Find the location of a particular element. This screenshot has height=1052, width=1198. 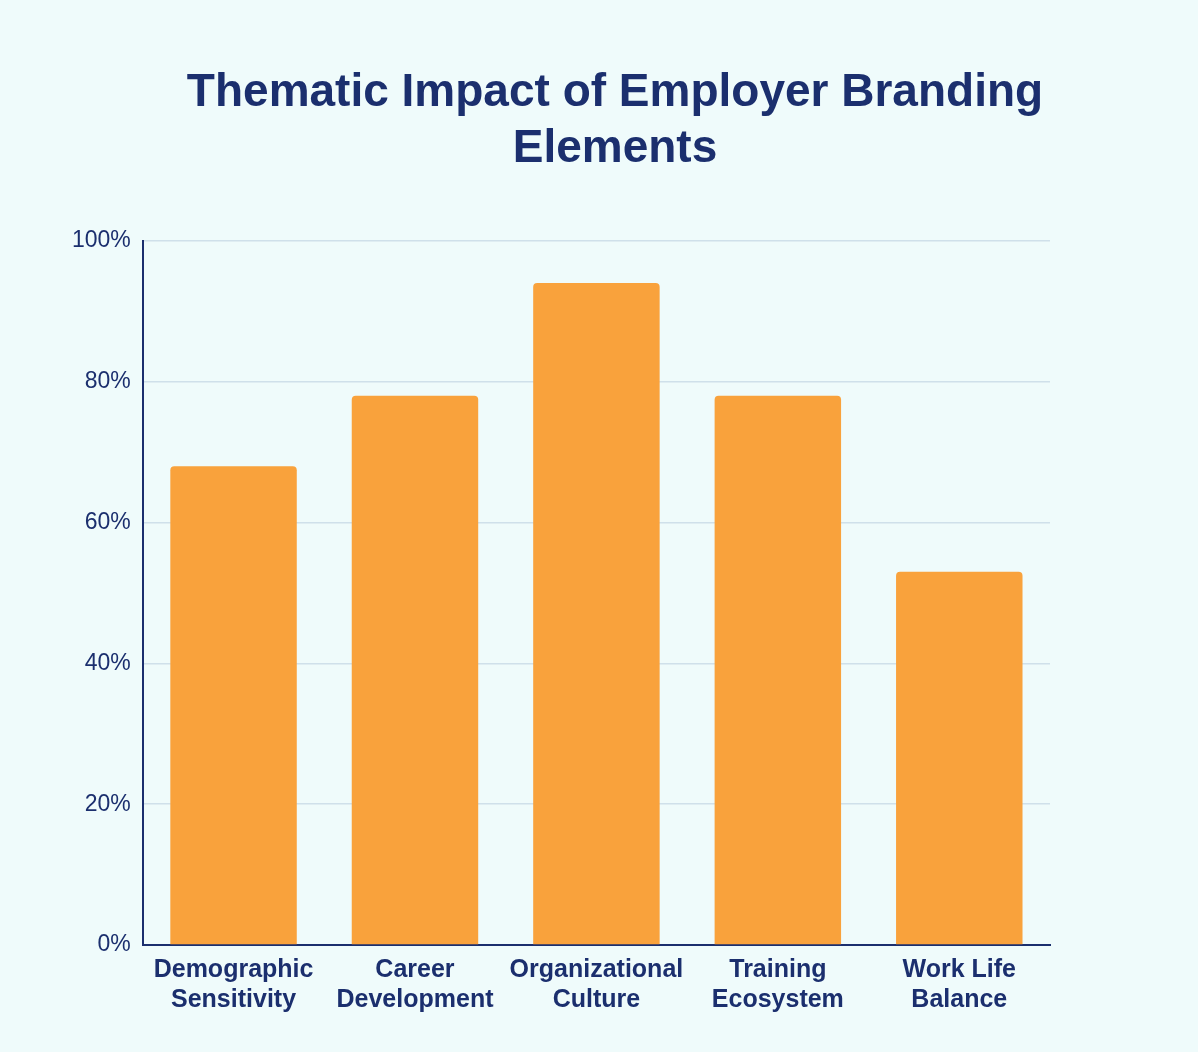

x-tick-label: Career Development is located at coordinates (415, 982).